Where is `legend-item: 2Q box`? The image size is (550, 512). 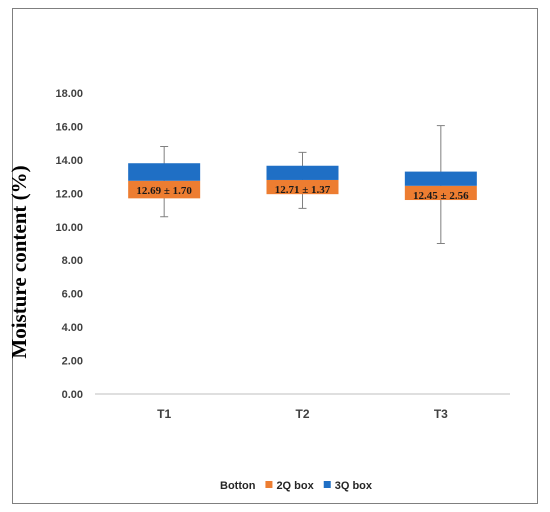
legend-item: 2Q box is located at coordinates (295, 486).